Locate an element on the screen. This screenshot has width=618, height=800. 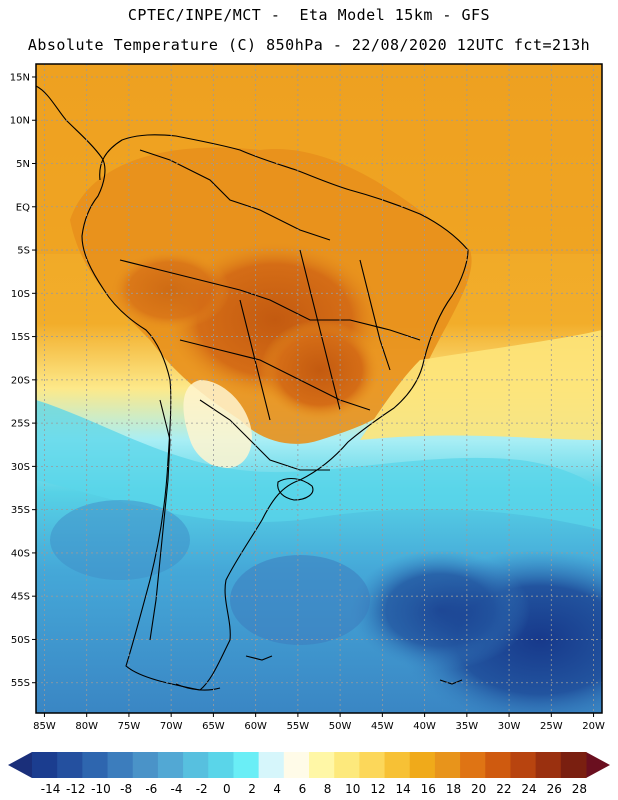
lon-tick-label: 30W is located at coordinates (509, 726).